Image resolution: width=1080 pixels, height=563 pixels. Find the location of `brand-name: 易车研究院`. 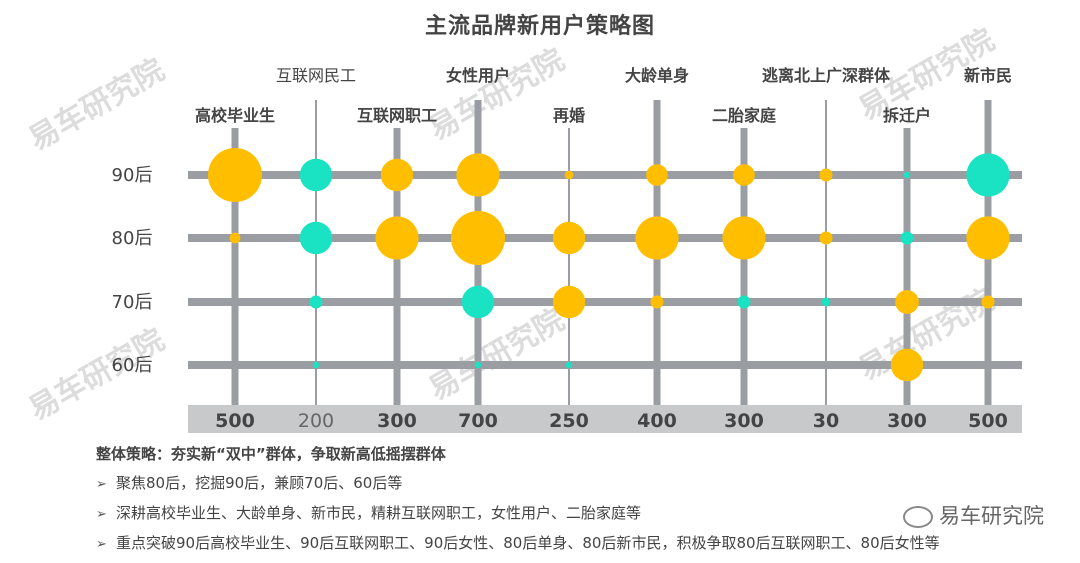

brand-name: 易车研究院 is located at coordinates (991, 516).